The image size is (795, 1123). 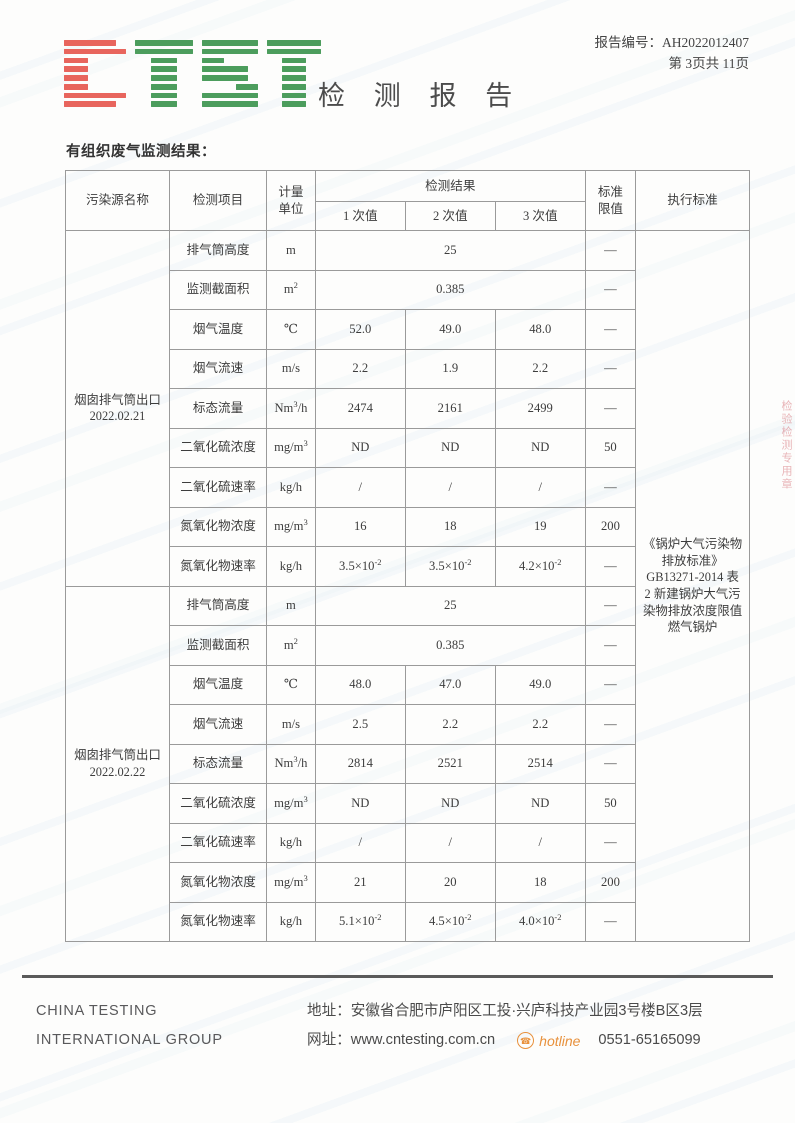 I want to click on table-row: 监测截面积 m2 0.385—, so click(x=408, y=645).